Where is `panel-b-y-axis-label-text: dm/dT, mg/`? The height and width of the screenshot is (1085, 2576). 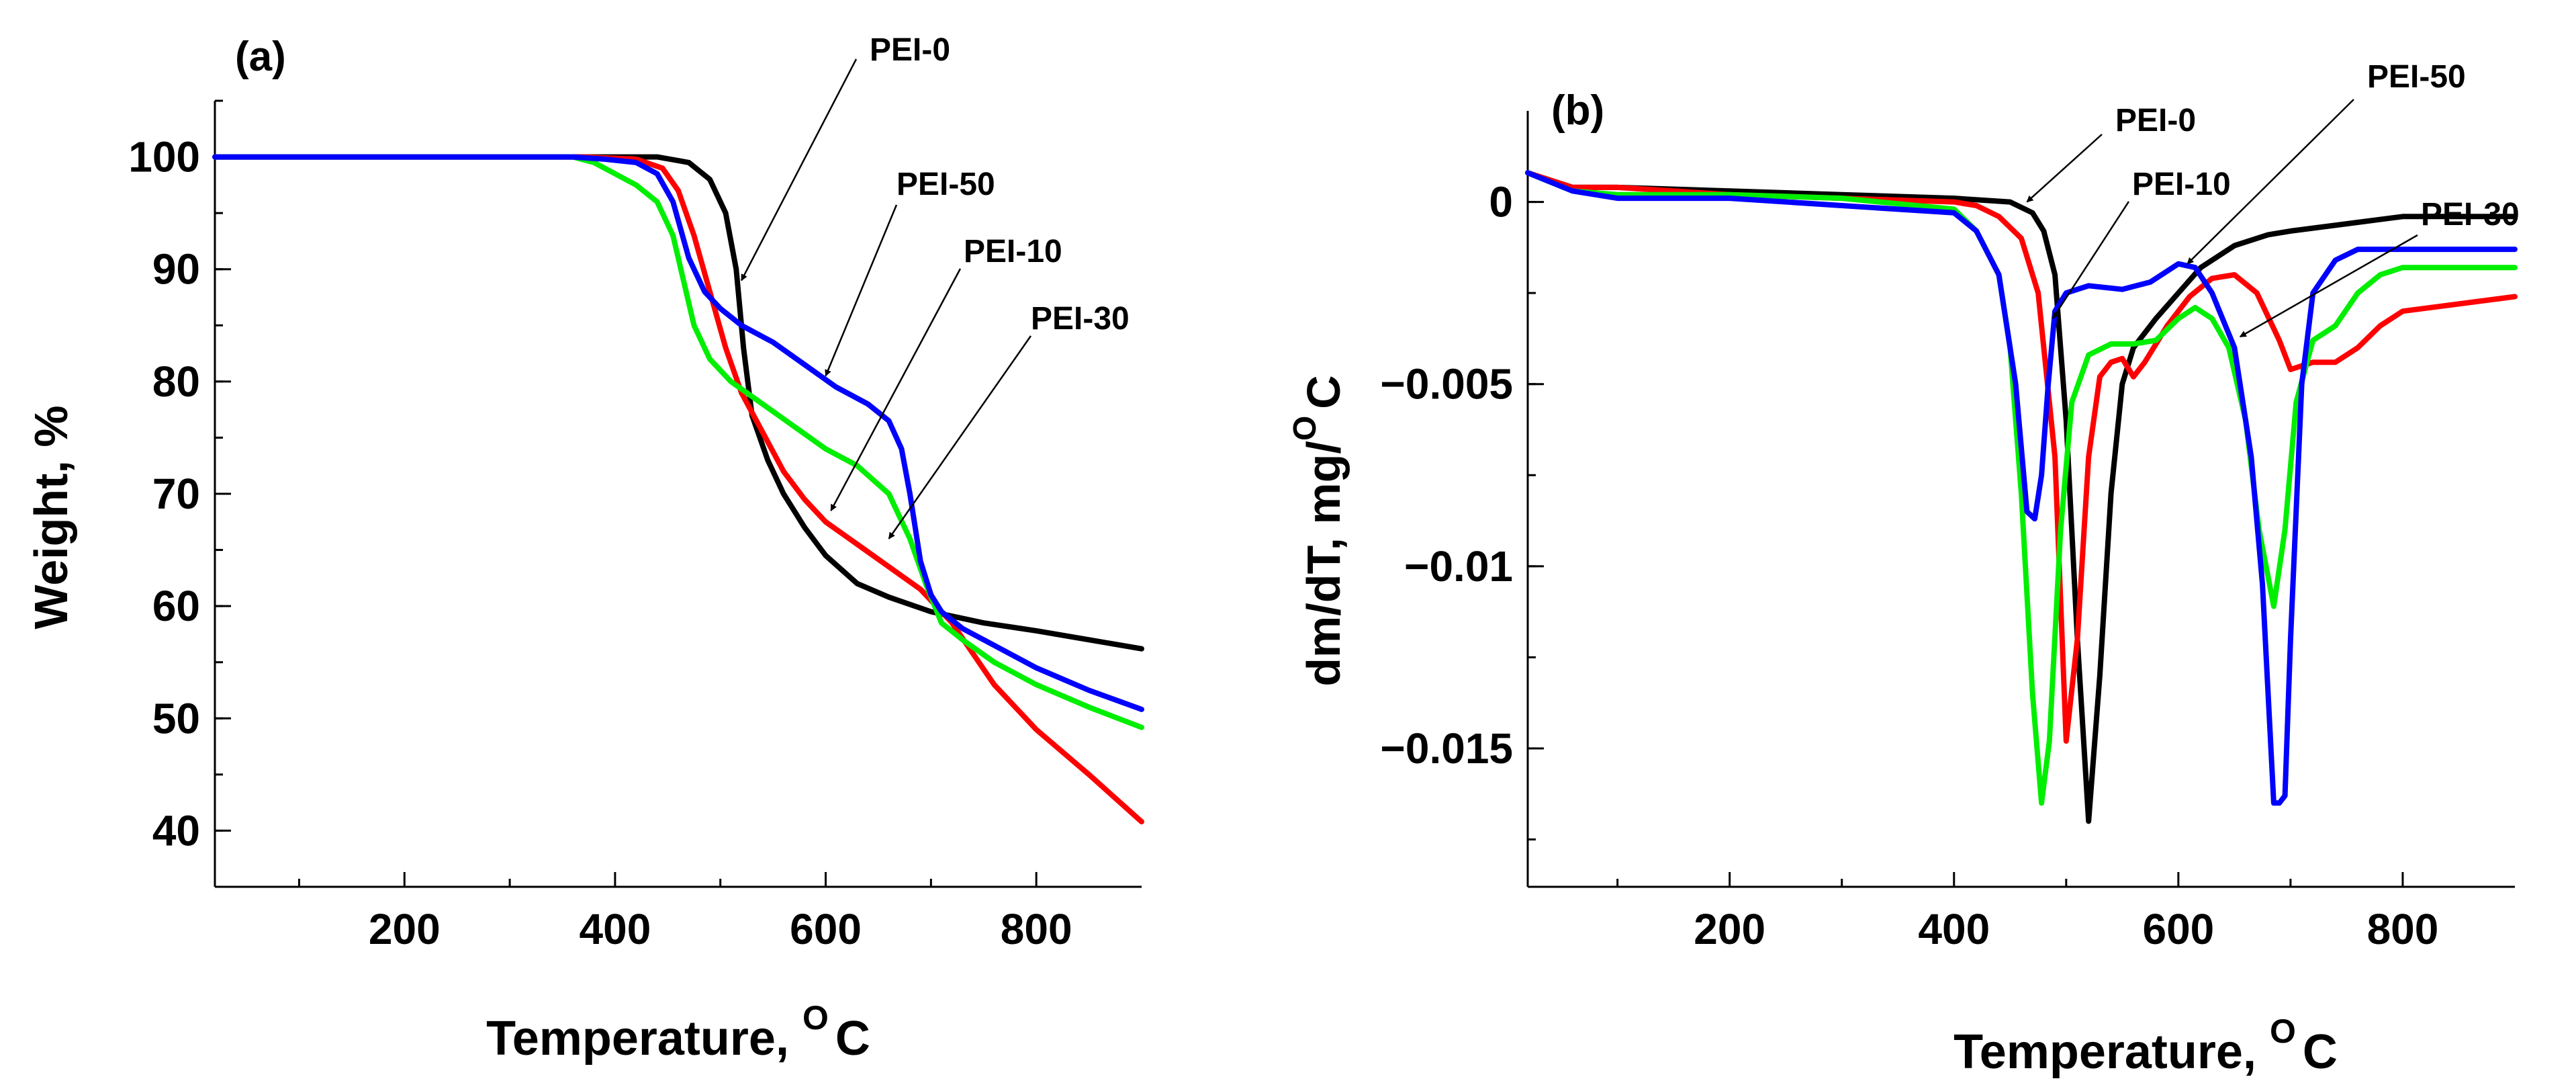 panel-b-y-axis-label-text: dm/dT, mg/ is located at coordinates (1323, 564).